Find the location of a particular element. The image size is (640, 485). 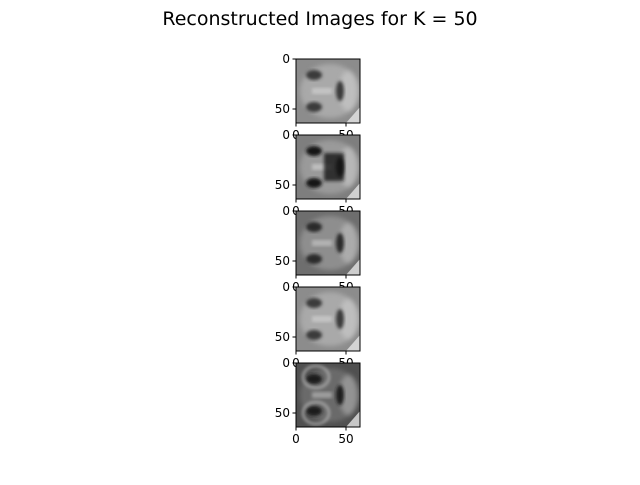

chart-title: Reconstructed Images for K = 50 is located at coordinates (320, 19).